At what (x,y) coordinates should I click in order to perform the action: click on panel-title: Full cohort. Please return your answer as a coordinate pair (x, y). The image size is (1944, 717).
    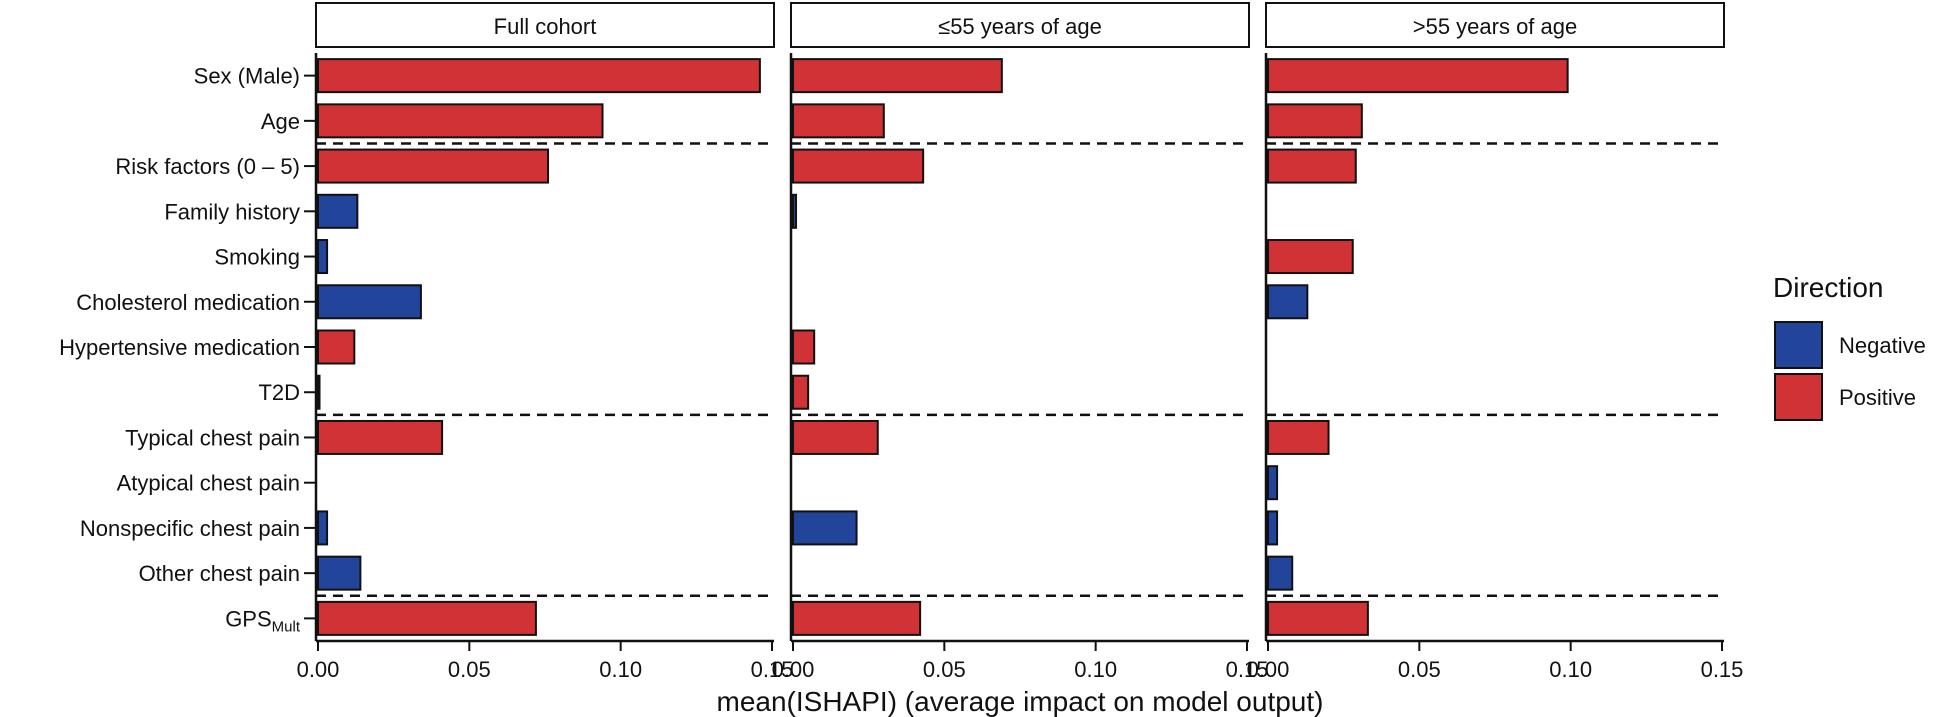
    Looking at the image, I should click on (545, 26).